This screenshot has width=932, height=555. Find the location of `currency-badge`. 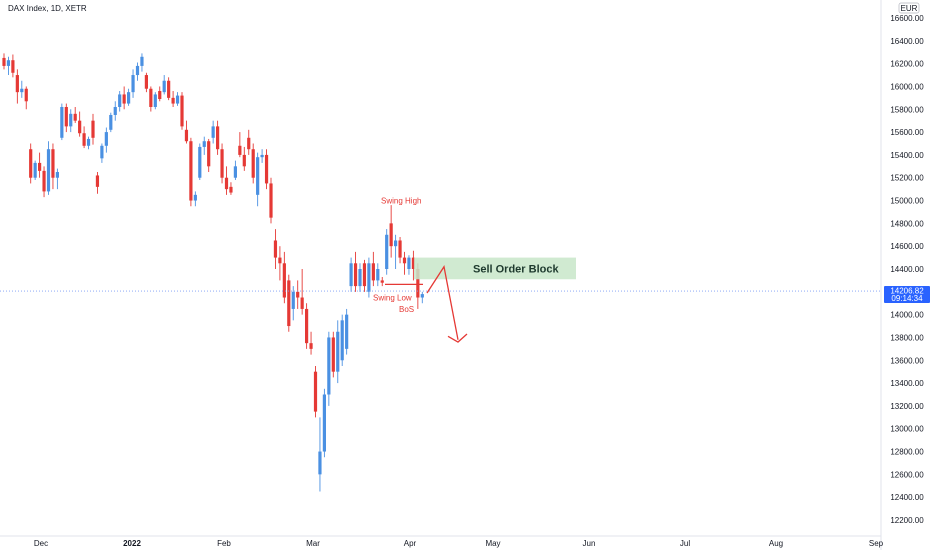

currency-badge is located at coordinates (909, 8).